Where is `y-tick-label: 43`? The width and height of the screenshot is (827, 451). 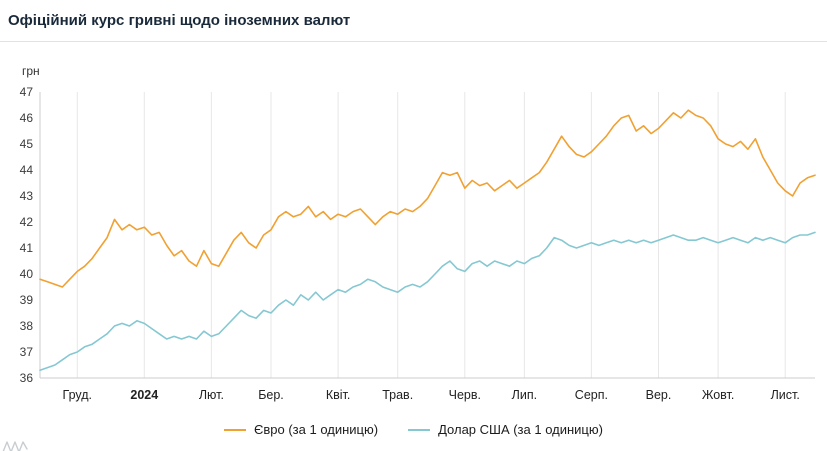 y-tick-label: 43 is located at coordinates (27, 196).